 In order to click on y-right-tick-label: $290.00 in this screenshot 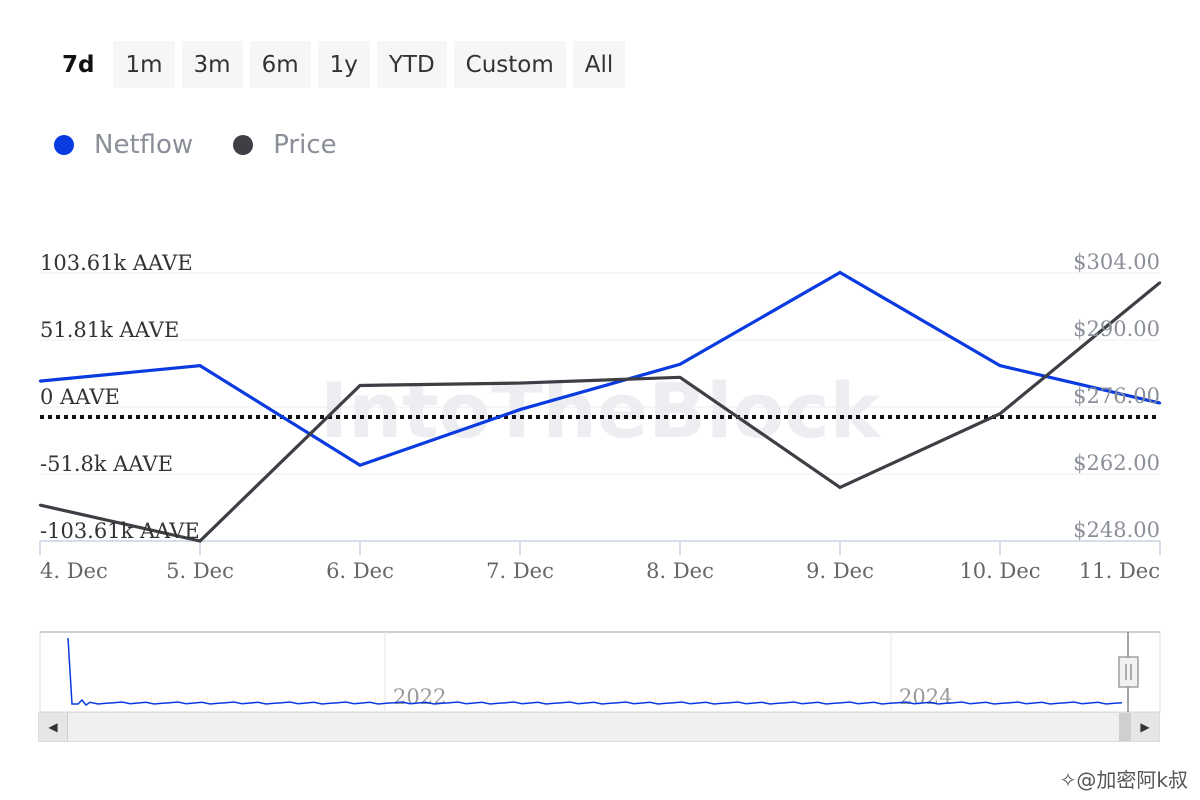, I will do `click(1116, 329)`.